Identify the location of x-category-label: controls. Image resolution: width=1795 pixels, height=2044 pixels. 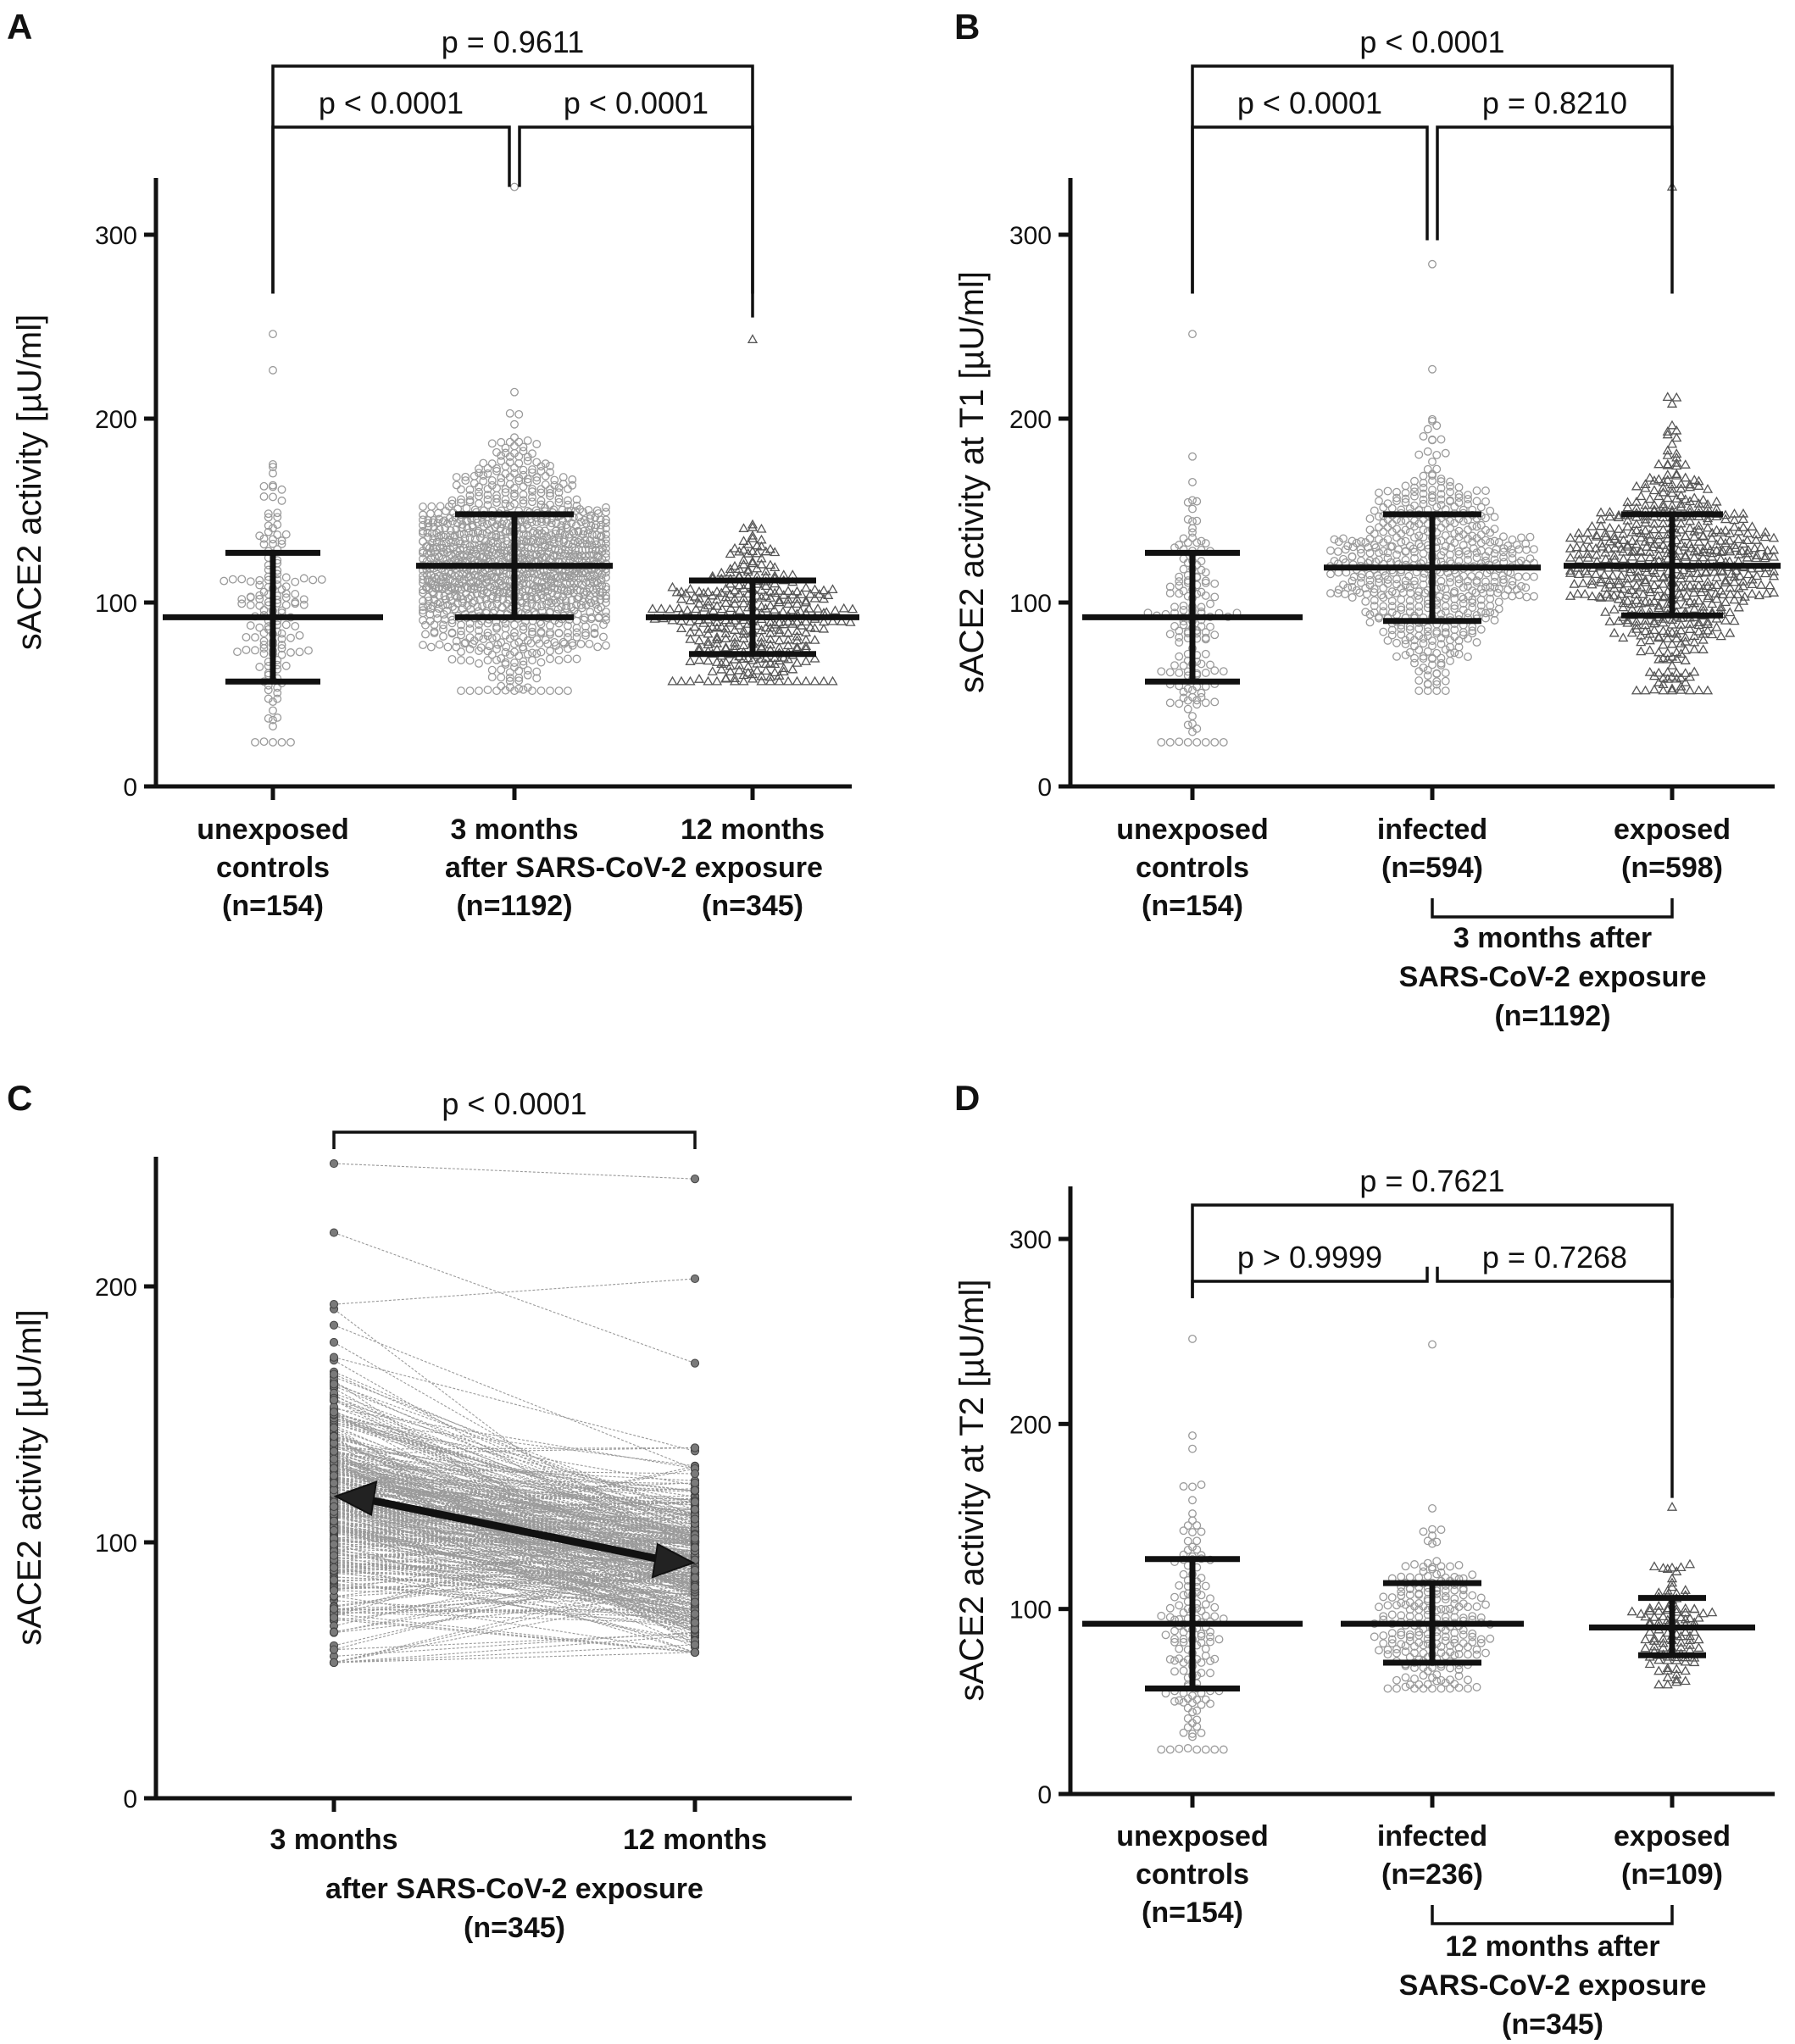
(273, 868).